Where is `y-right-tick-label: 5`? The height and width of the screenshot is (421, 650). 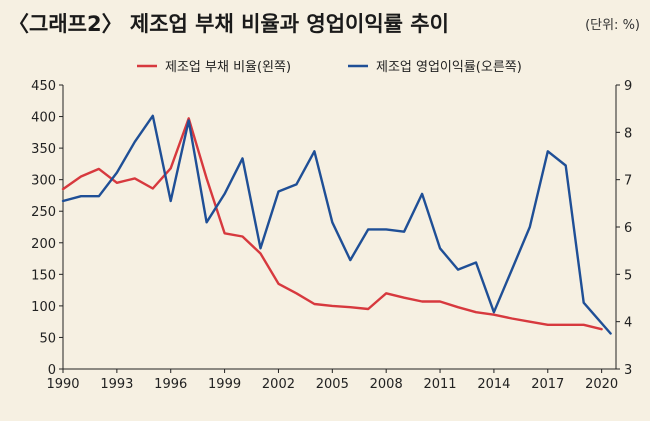
y-right-tick-label: 5 is located at coordinates (628, 275).